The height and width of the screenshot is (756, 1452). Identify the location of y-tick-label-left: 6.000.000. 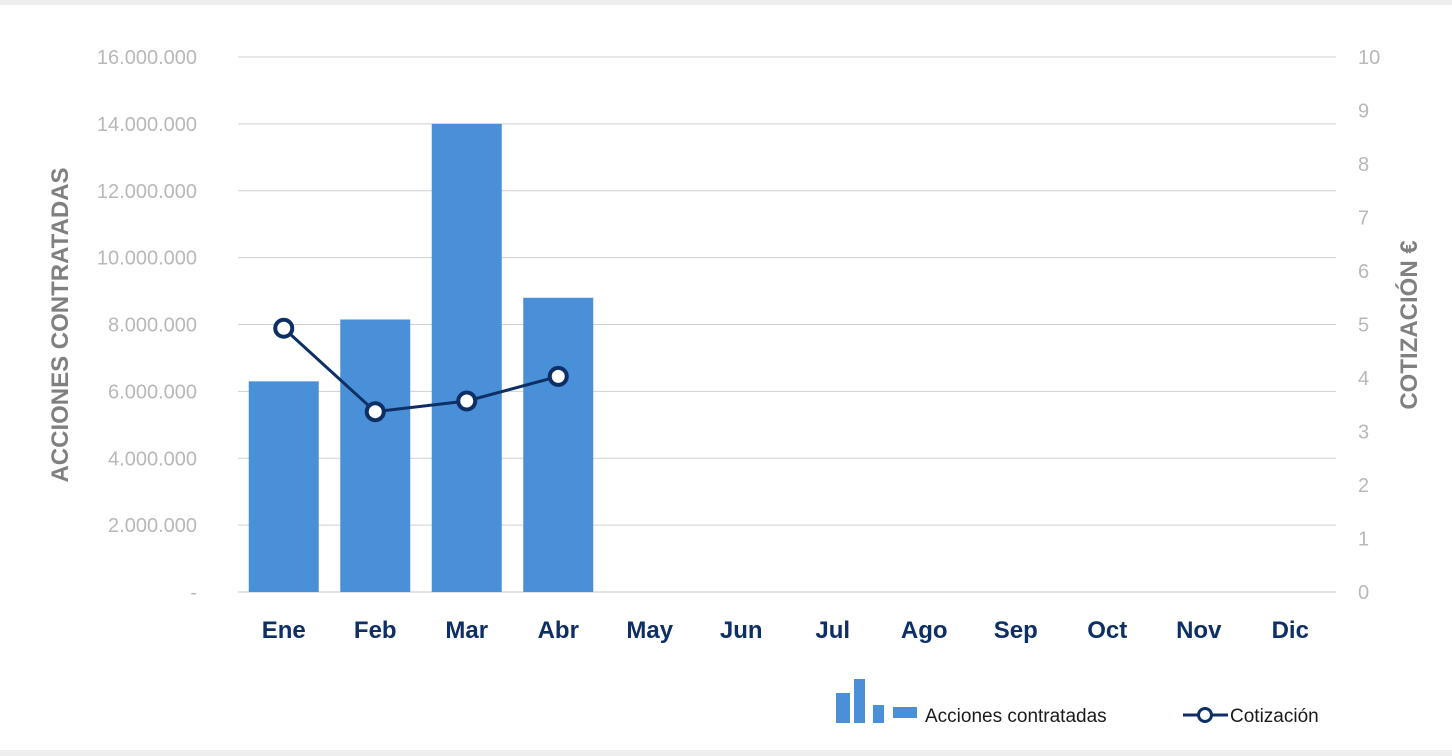
(152, 392).